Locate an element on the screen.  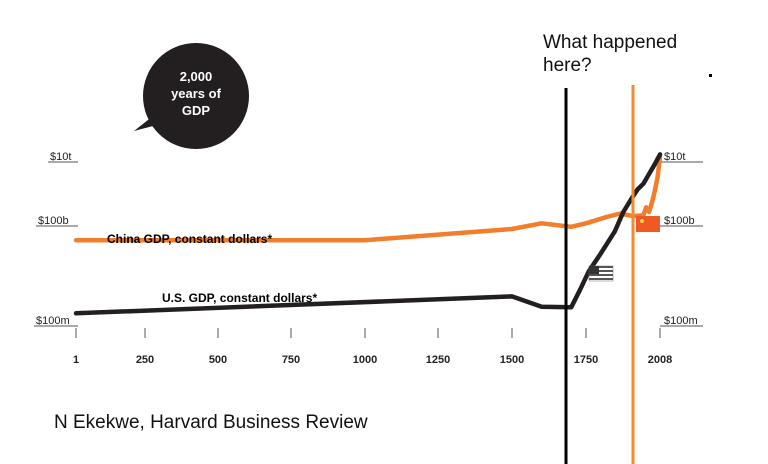
bubble-circle is located at coordinates (196, 96).